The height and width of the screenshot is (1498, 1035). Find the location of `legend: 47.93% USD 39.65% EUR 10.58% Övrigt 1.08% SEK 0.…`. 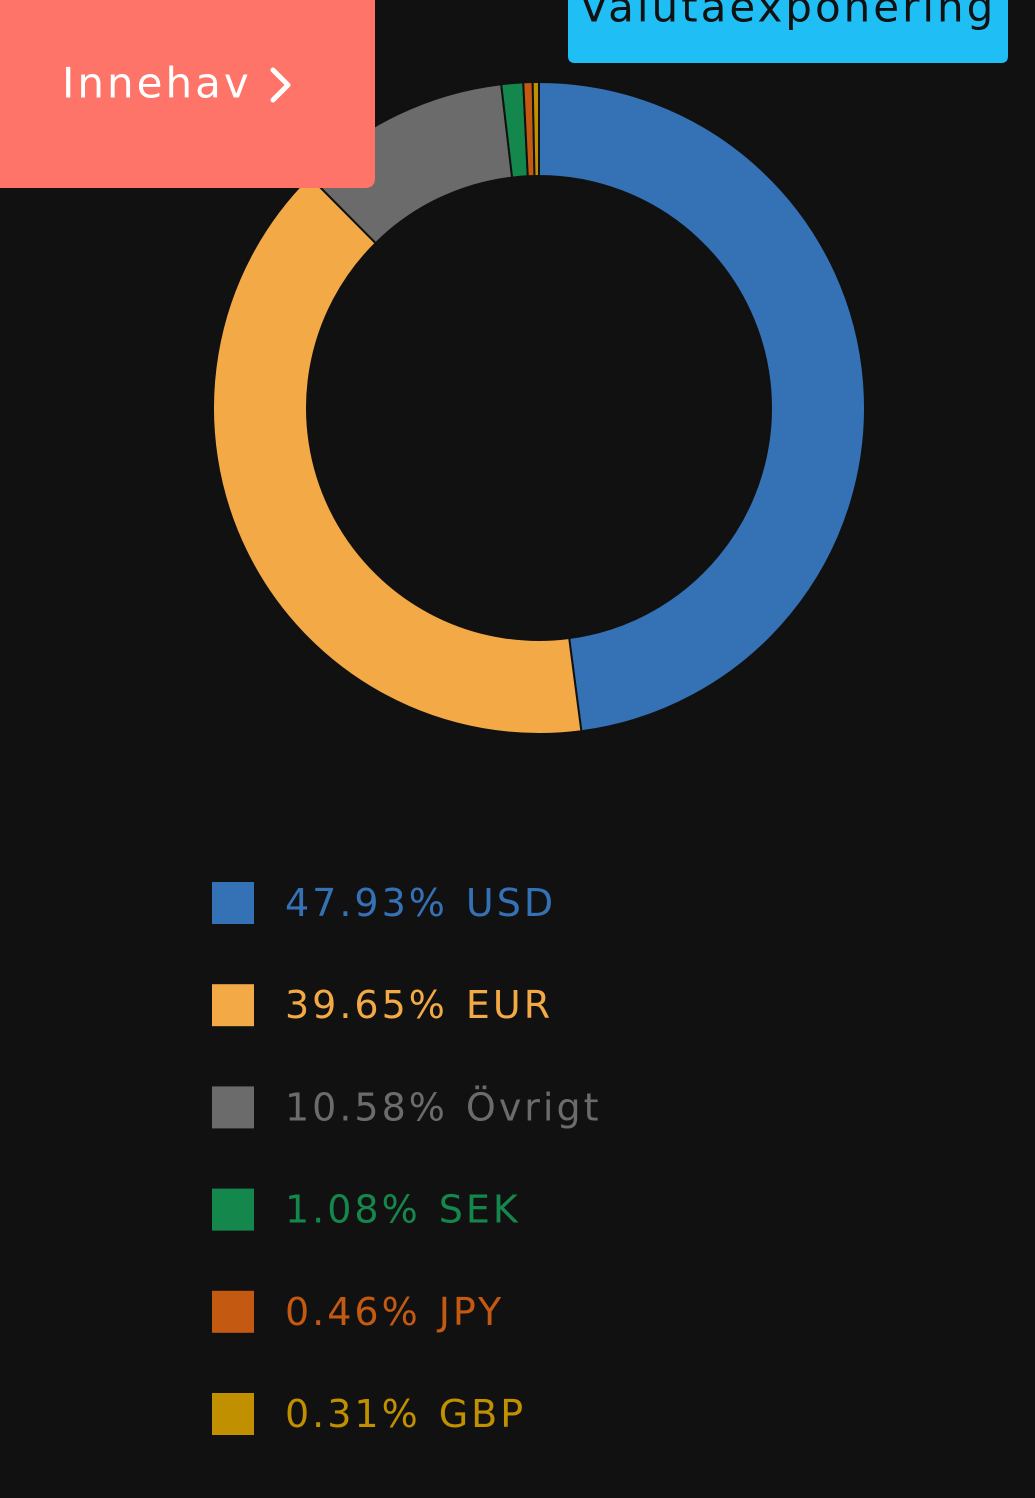

legend: 47.93% USD 39.65% EUR 10.58% Övrigt 1.08% SEK 0.… is located at coordinates (407, 1158).